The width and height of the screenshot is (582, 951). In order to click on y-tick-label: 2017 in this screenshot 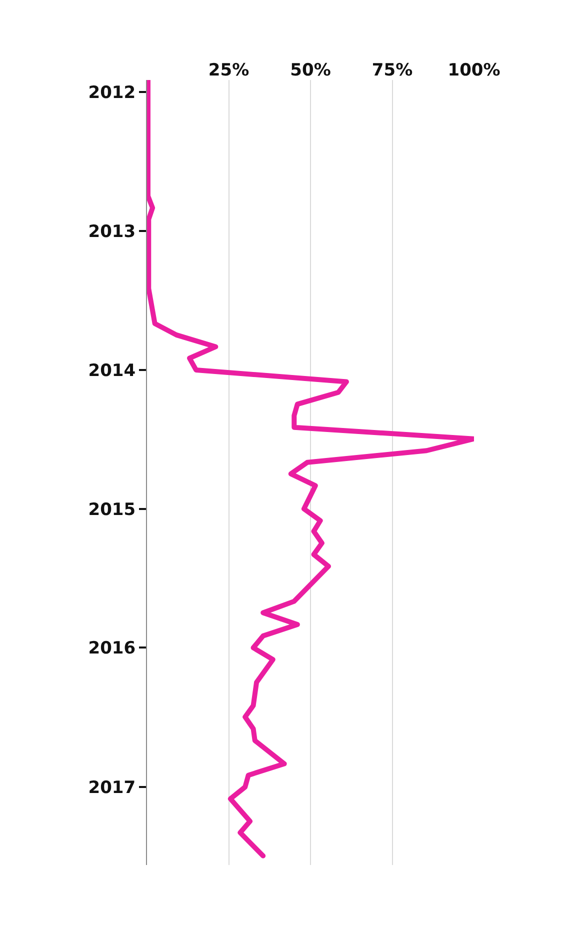, I will do `click(112, 788)`.